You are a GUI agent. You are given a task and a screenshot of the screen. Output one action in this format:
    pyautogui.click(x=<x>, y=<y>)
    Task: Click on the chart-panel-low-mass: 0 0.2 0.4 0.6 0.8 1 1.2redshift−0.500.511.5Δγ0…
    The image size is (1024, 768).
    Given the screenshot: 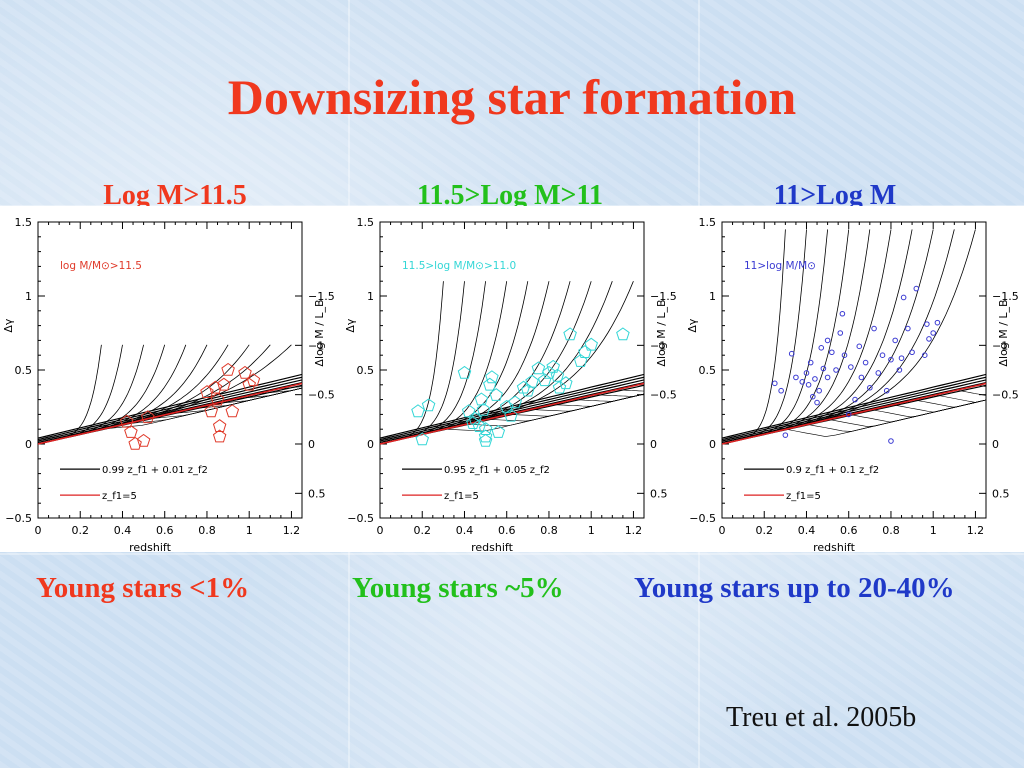 What is the action you would take?
    pyautogui.click(x=852, y=384)
    